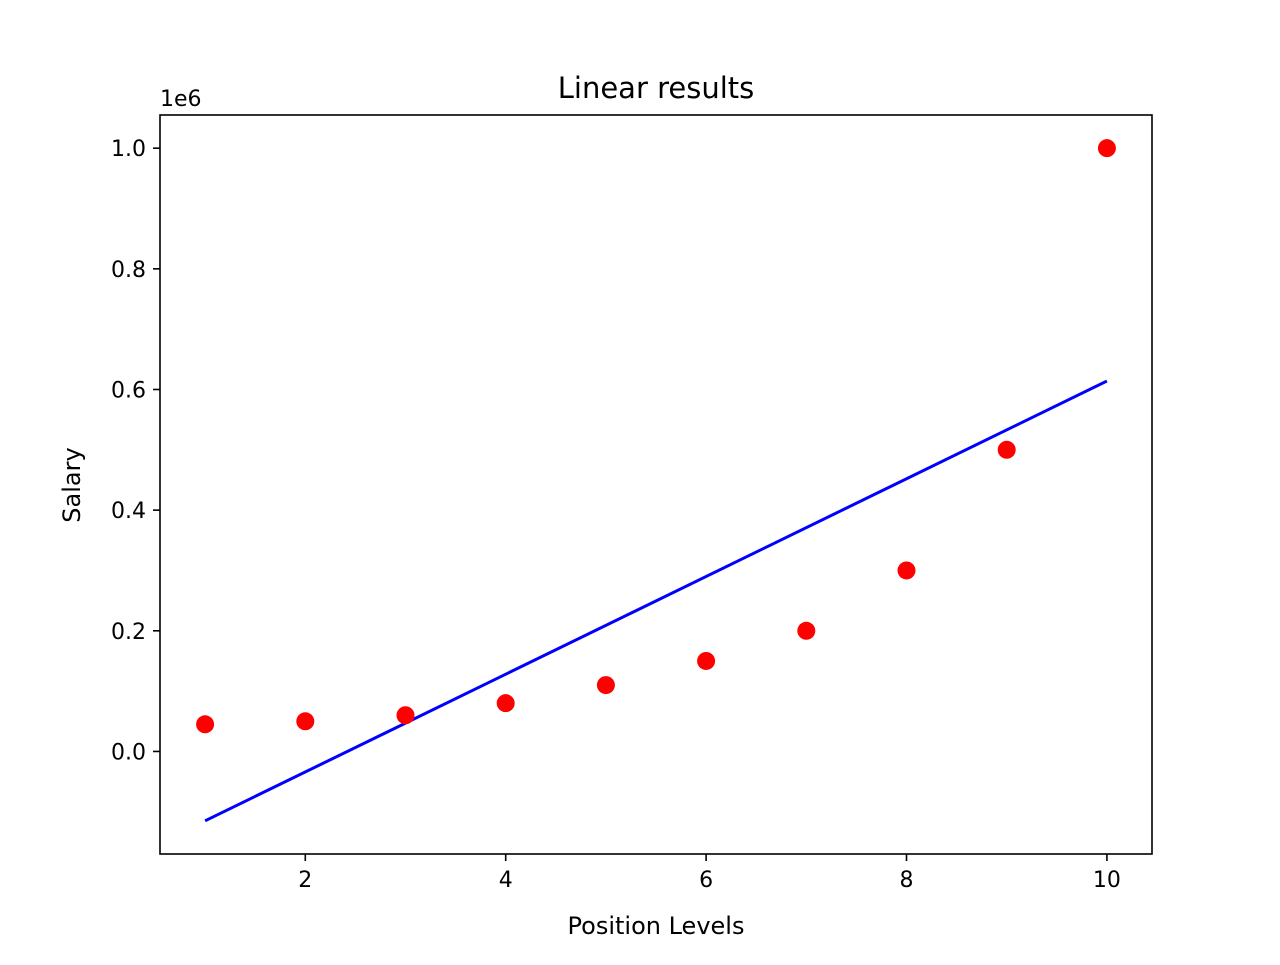  I want to click on y-offset-label: 1e6, so click(181, 99).